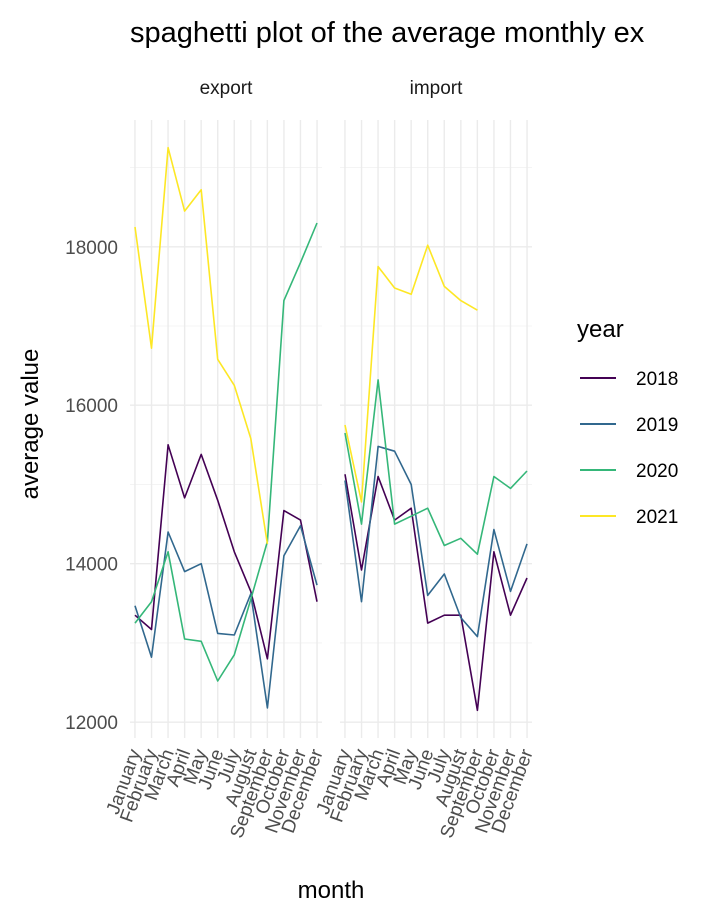 This screenshot has width=720, height=921. I want to click on y-axis-ticks: 12000 14000 16000 18000, so click(91, 486).